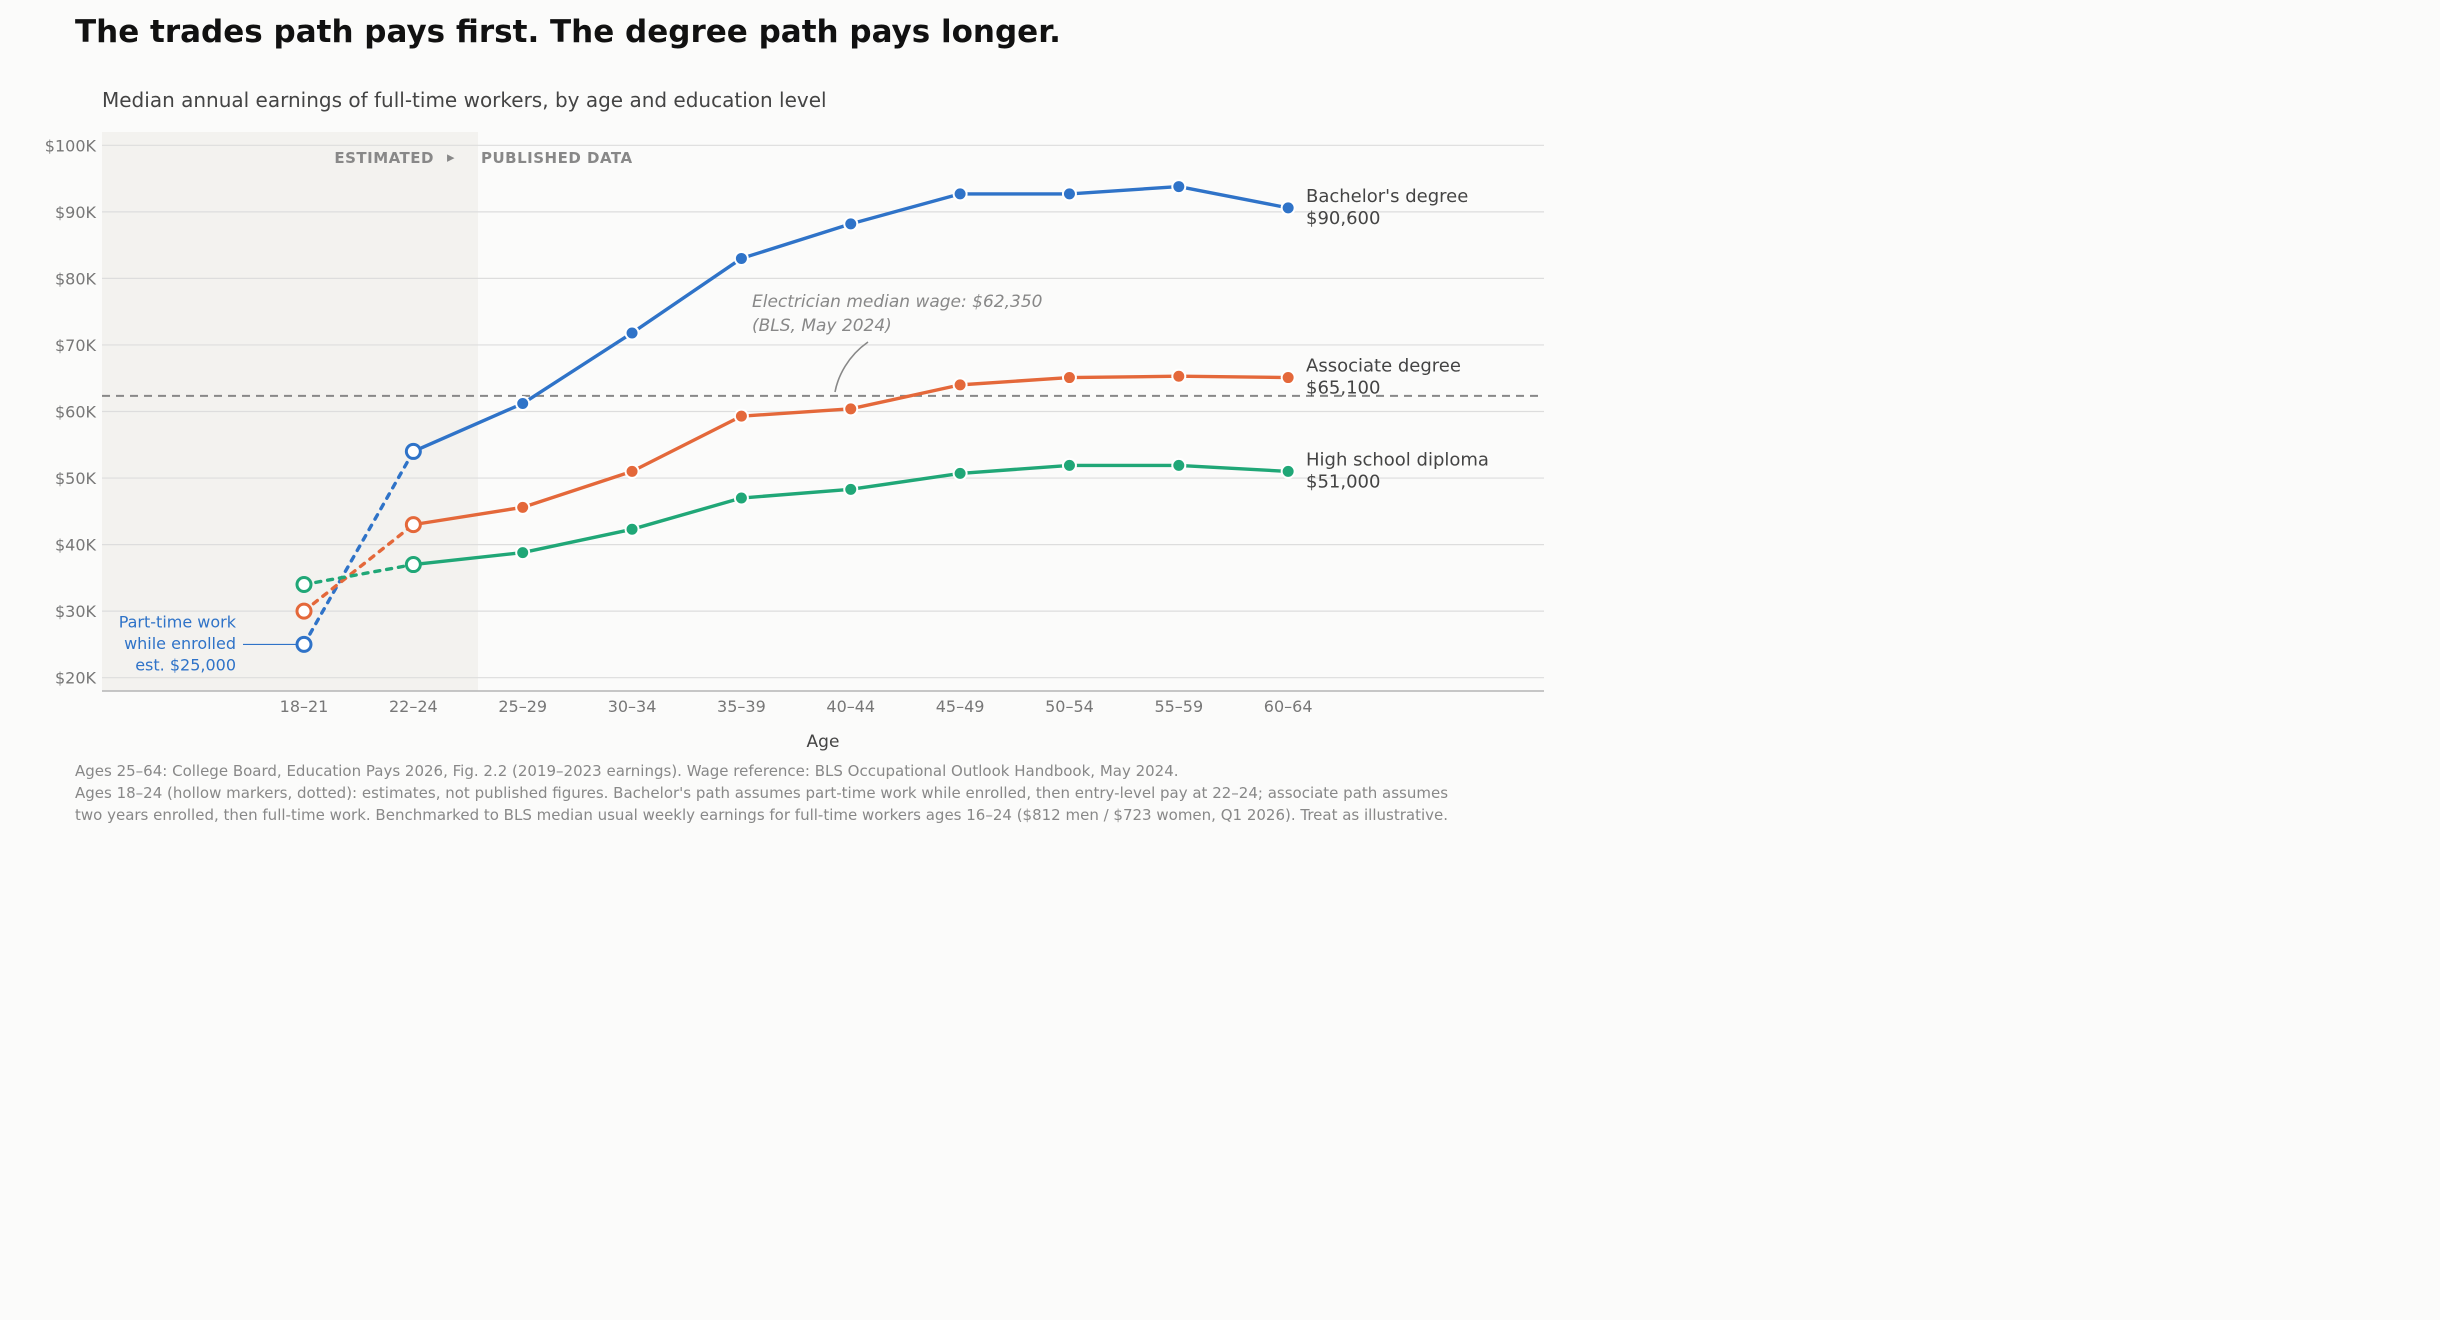  What do you see at coordinates (76, 478) in the screenshot?
I see `y-tick-label: $50K` at bounding box center [76, 478].